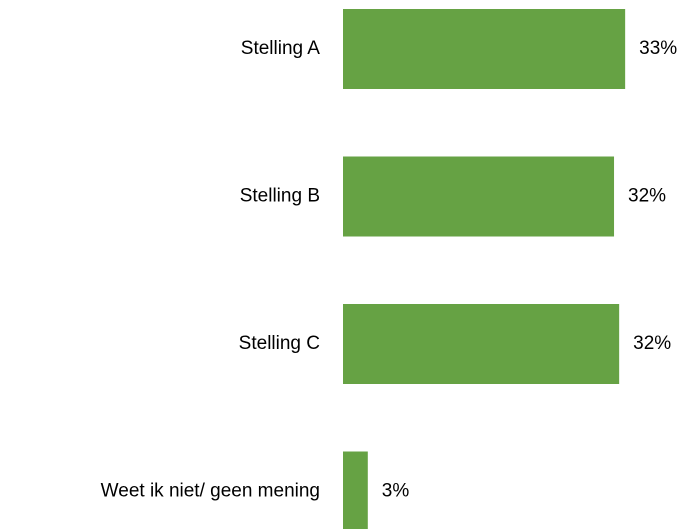 The image size is (697, 529). I want to click on value-label: 3%, so click(396, 491).